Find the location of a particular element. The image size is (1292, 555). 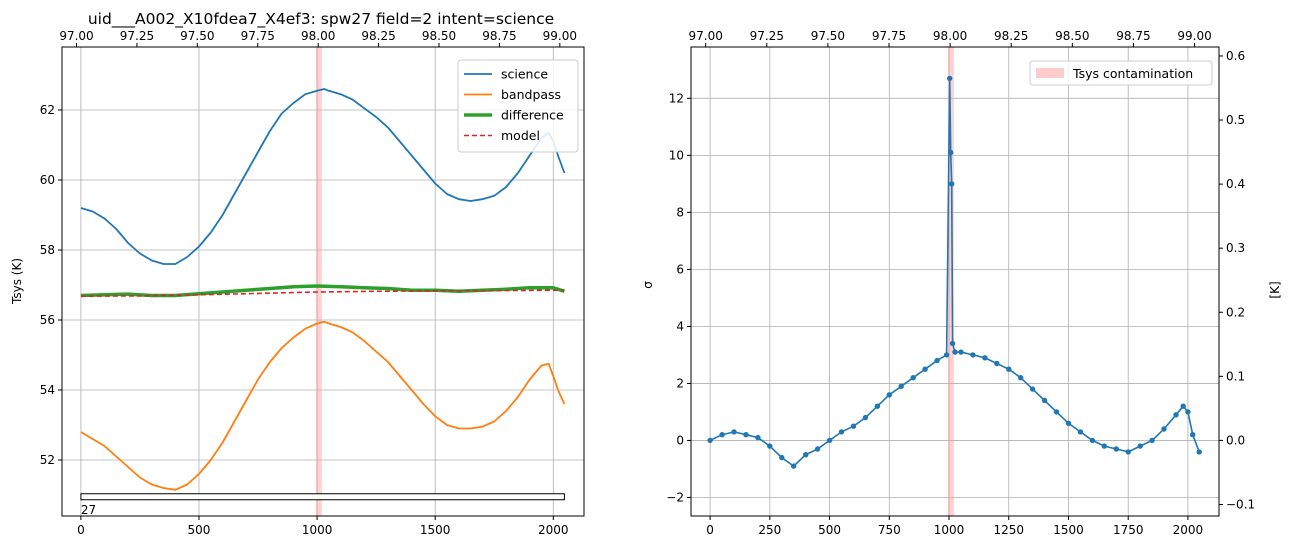

y-tick-label: 4 is located at coordinates (680, 326).